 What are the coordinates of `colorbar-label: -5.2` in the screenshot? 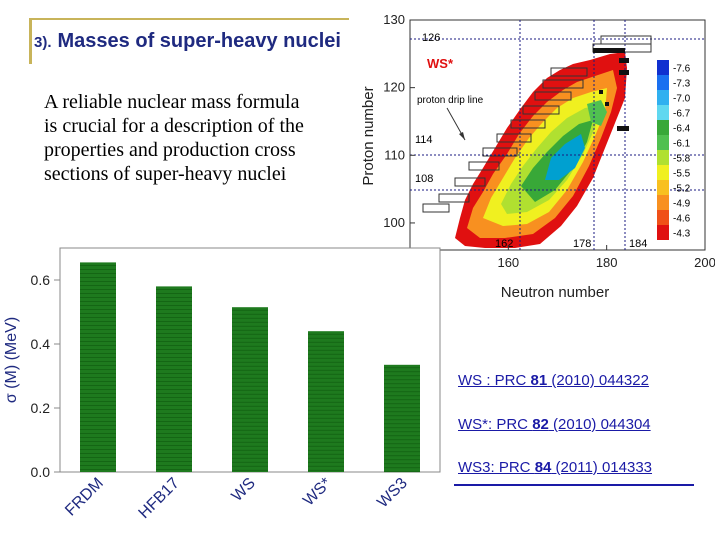 It's located at (682, 189).